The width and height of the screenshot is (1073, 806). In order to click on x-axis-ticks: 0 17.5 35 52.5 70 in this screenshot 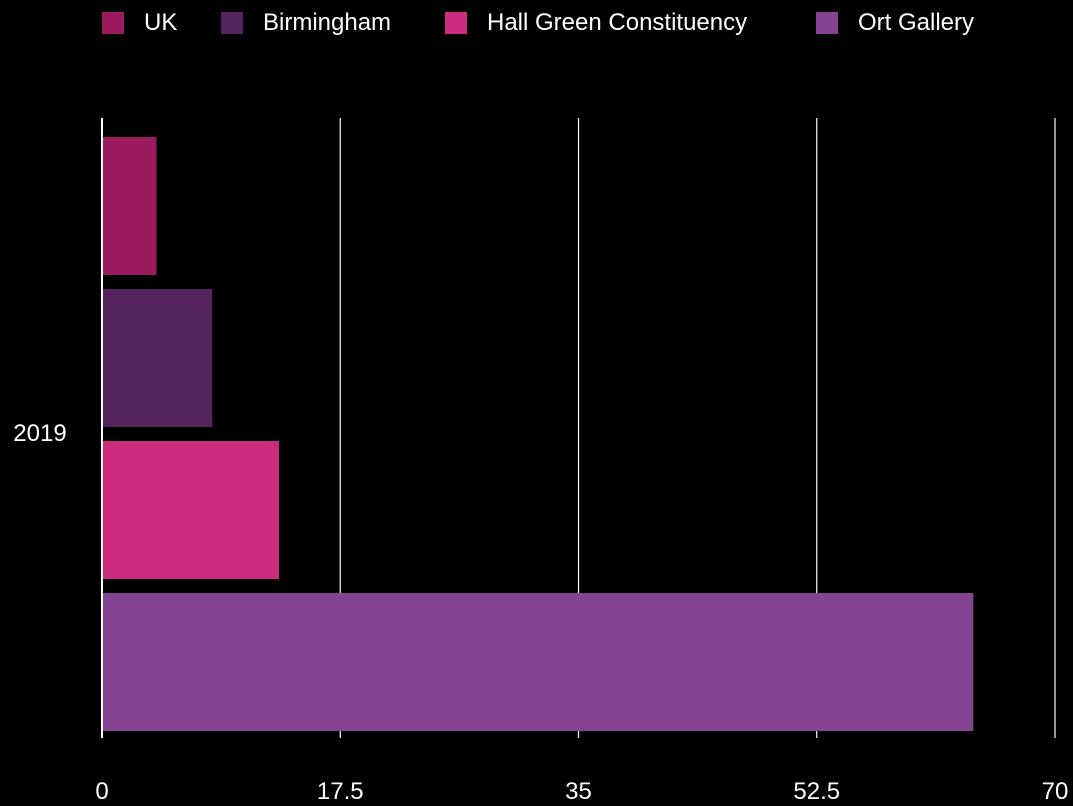, I will do `click(581, 791)`.